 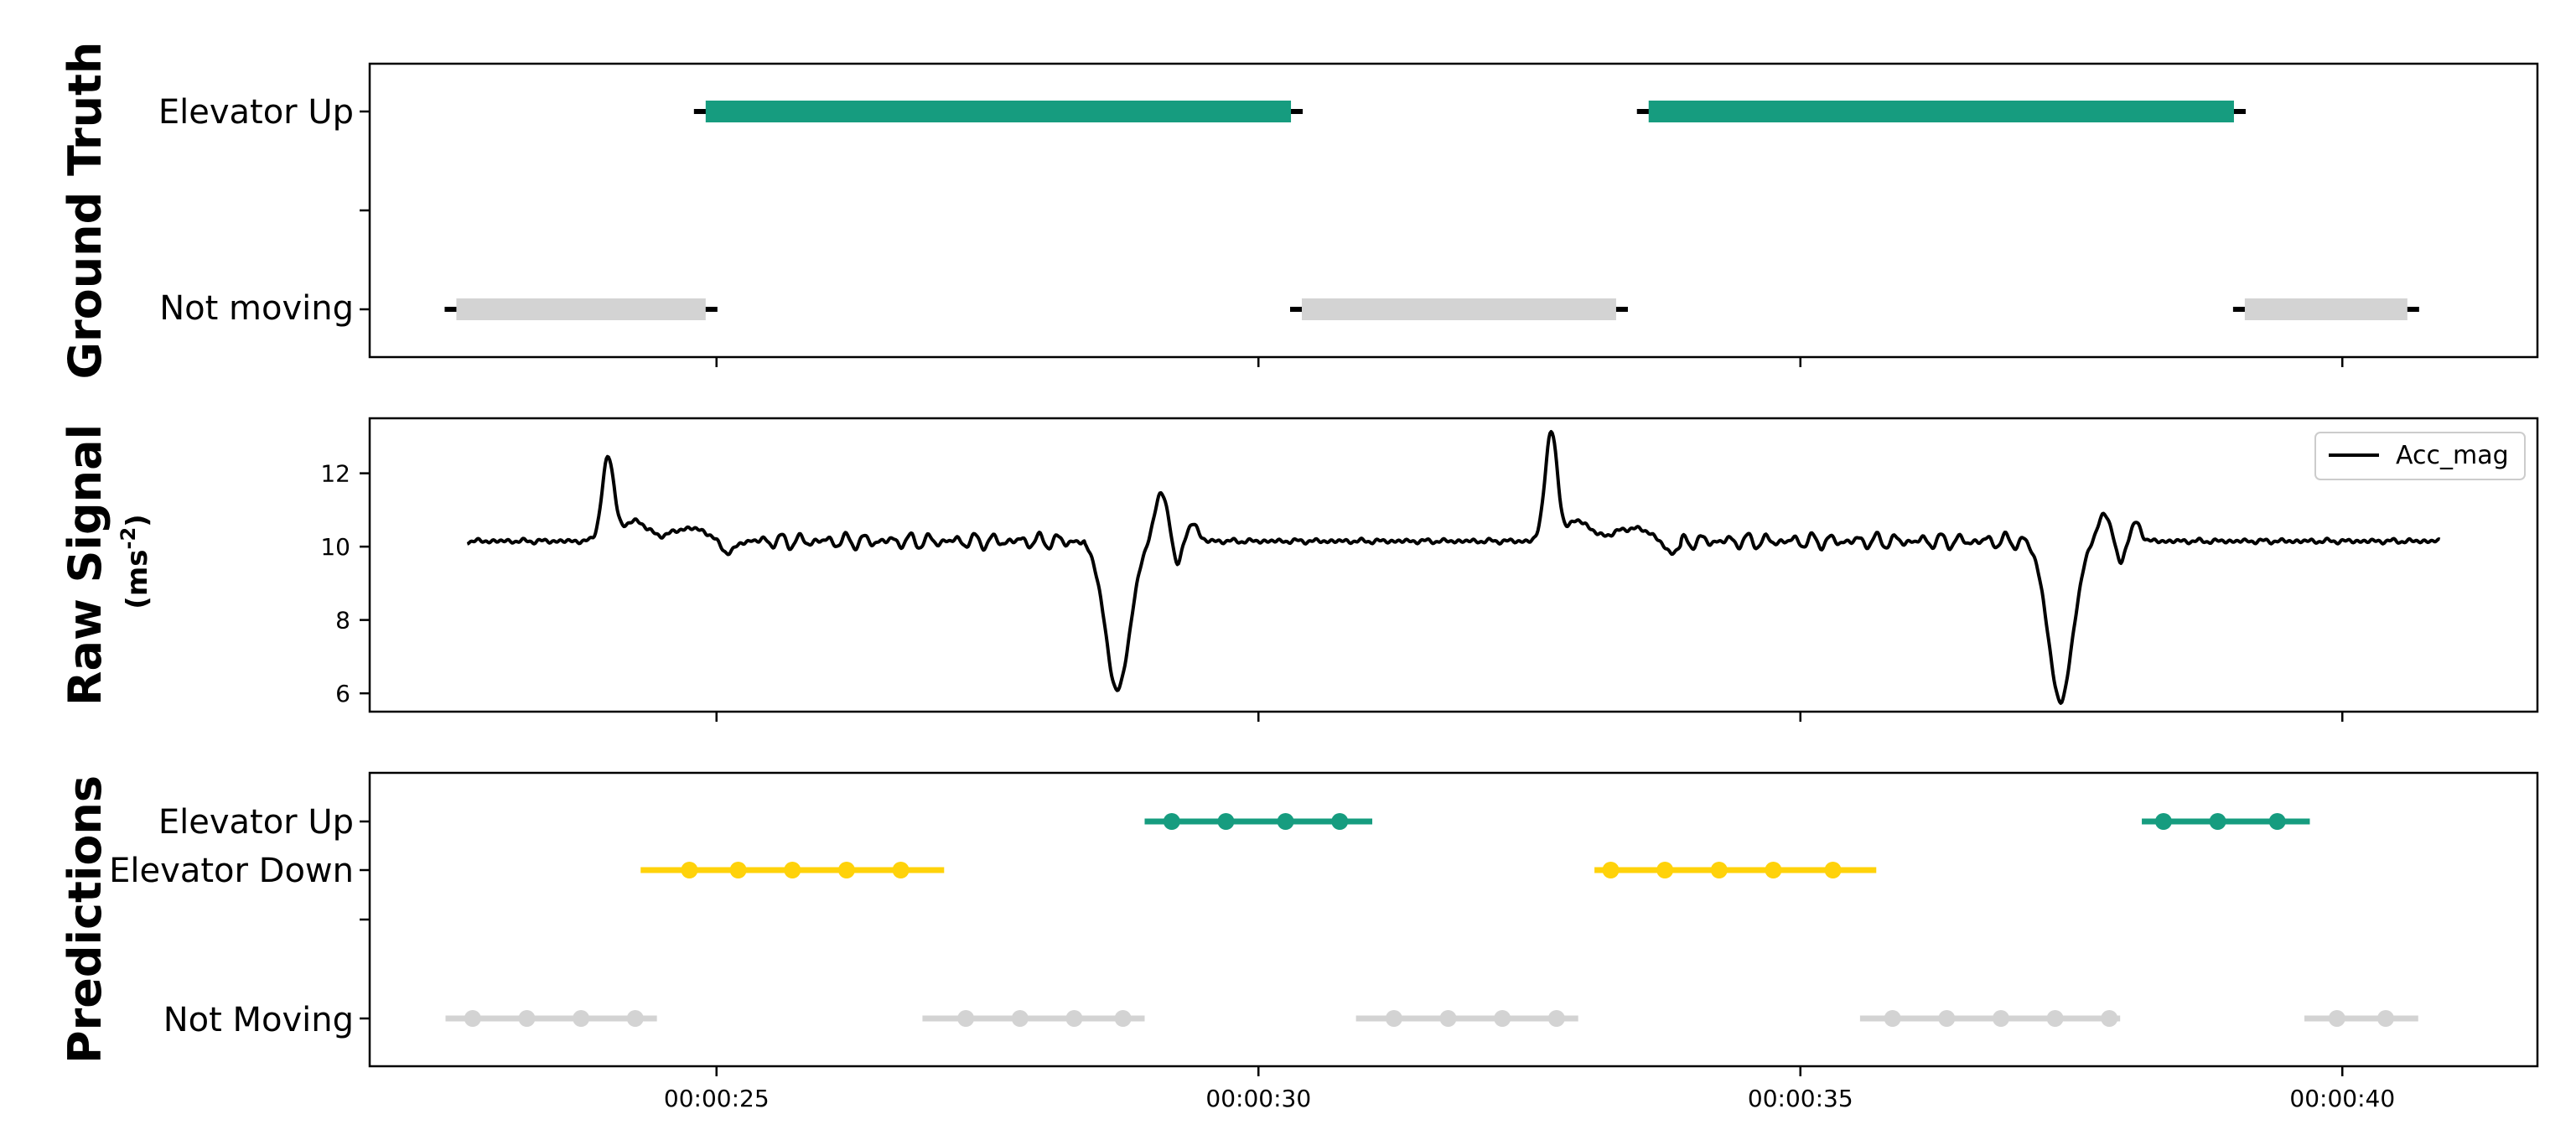 I want to click on raw-signal-unit-main: (ms, so click(x=137, y=579).